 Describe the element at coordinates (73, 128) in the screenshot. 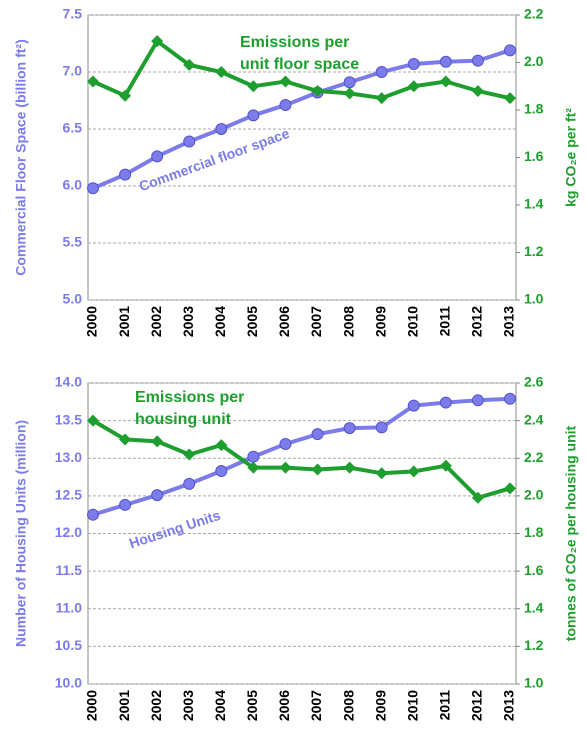

I see `y-tick-label: 6.5` at that location.